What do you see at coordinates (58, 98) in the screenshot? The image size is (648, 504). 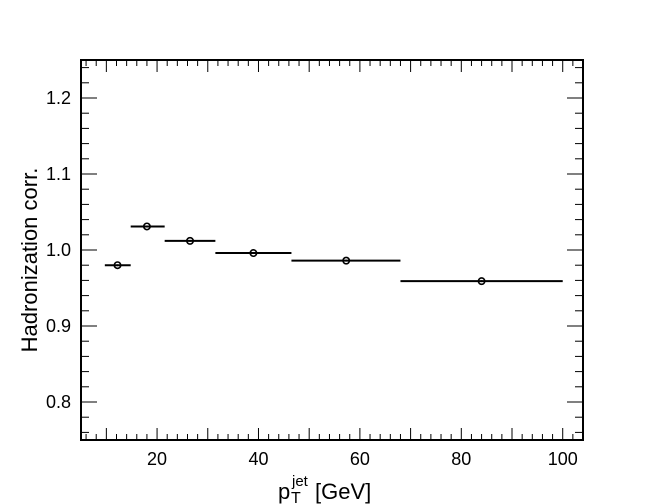 I see `y-tick-label: 1.2` at bounding box center [58, 98].